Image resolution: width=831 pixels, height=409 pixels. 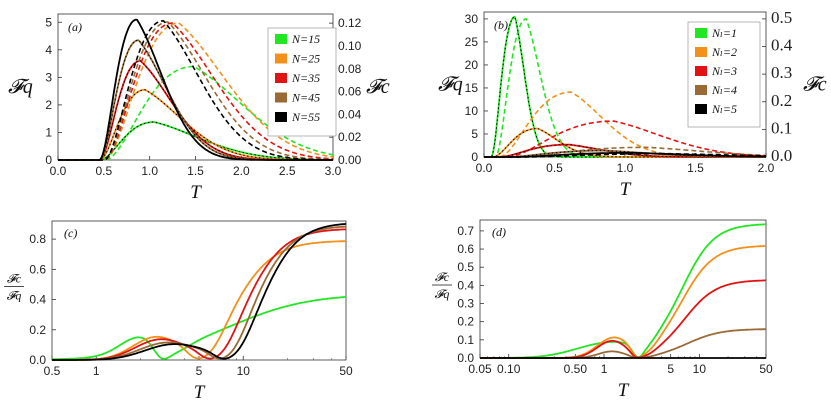 What do you see at coordinates (96, 371) in the screenshot?
I see `panel-c-xtick-label: 1` at bounding box center [96, 371].